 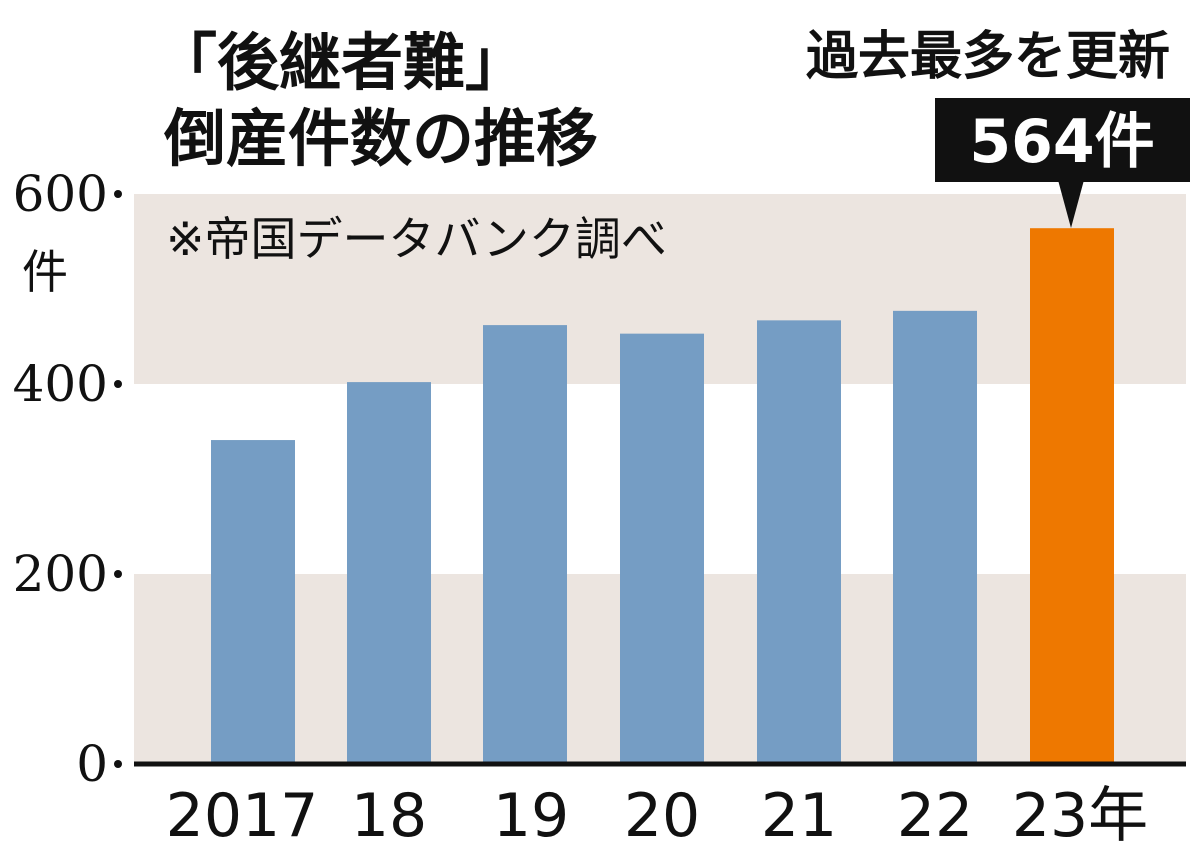 What do you see at coordinates (92, 764) in the screenshot?
I see `y-tick-label-0: 0` at bounding box center [92, 764].